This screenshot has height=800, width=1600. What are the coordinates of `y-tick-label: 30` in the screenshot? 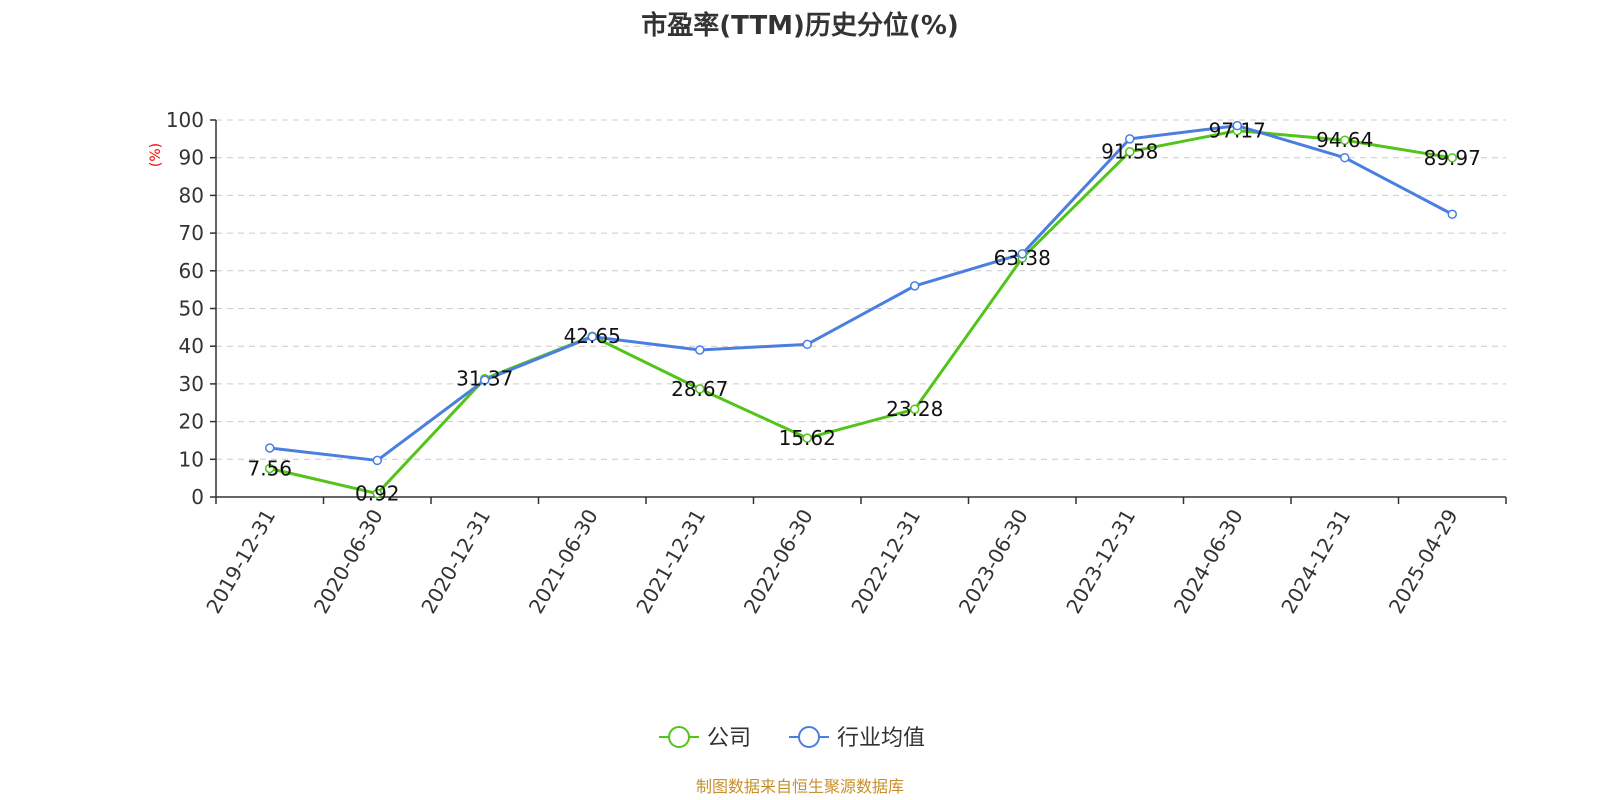 It's located at (191, 384).